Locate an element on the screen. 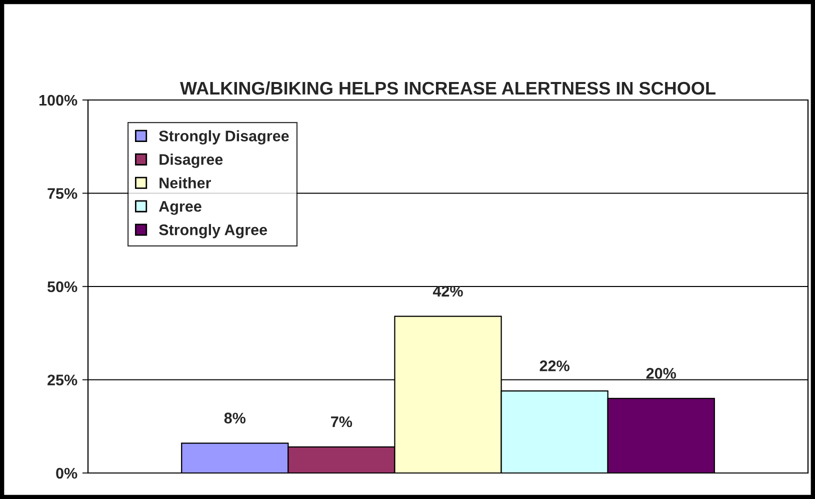  chart-title: WALKING/BIKING HELPS INCREASE ALERTNESS IN SCHOOL is located at coordinates (448, 88).